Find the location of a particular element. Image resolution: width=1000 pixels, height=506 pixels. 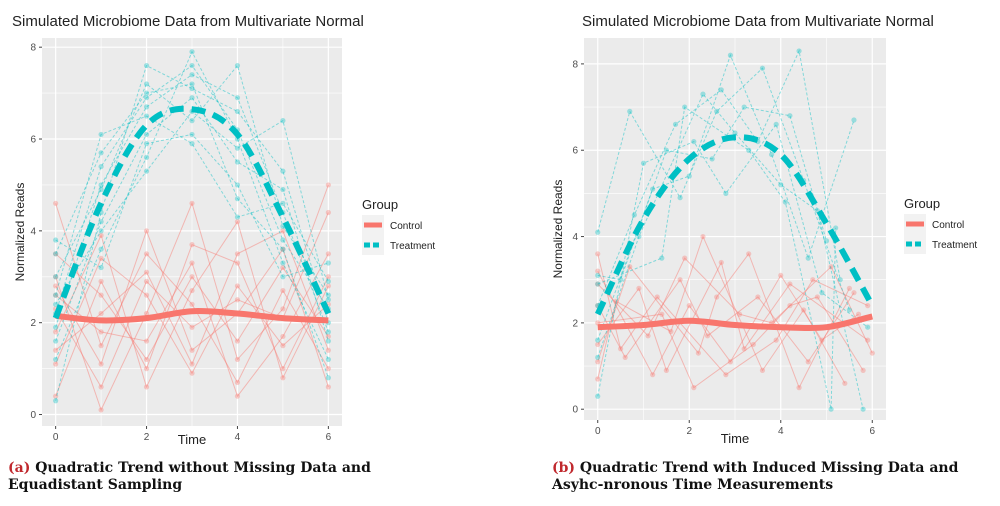

y-tick-label: 8 is located at coordinates (575, 64).